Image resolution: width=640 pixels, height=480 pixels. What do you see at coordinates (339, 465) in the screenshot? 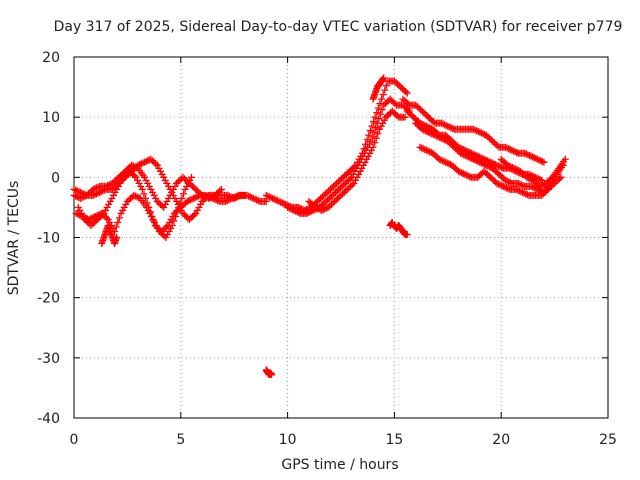
I see `x-axis-label: GPS time / hours` at bounding box center [339, 465].